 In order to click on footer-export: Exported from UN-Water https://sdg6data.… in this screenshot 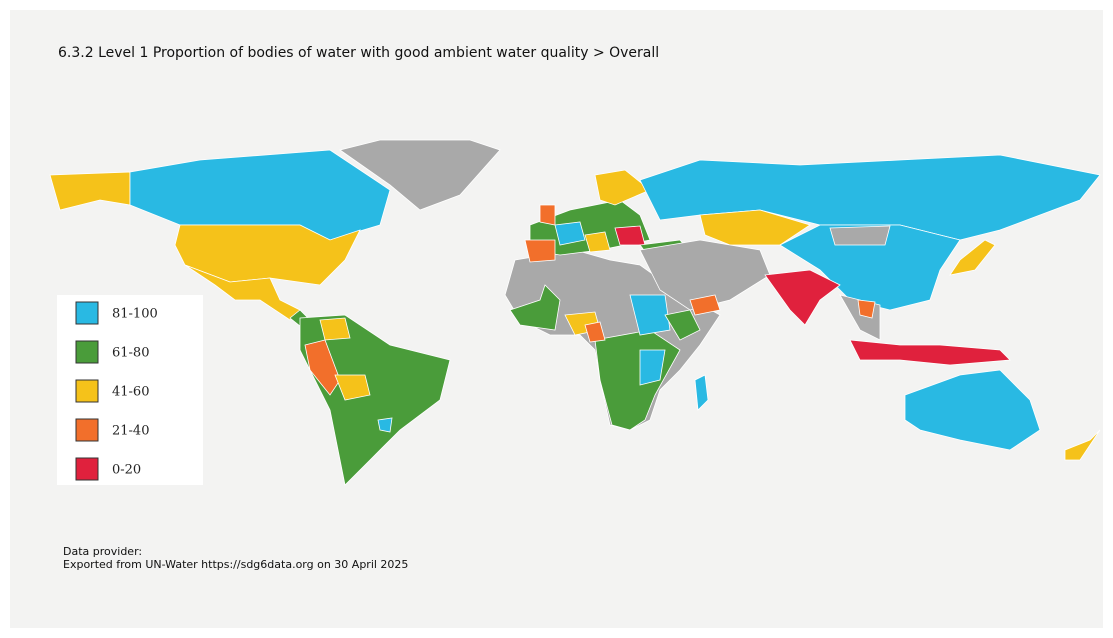, I will do `click(235, 564)`.